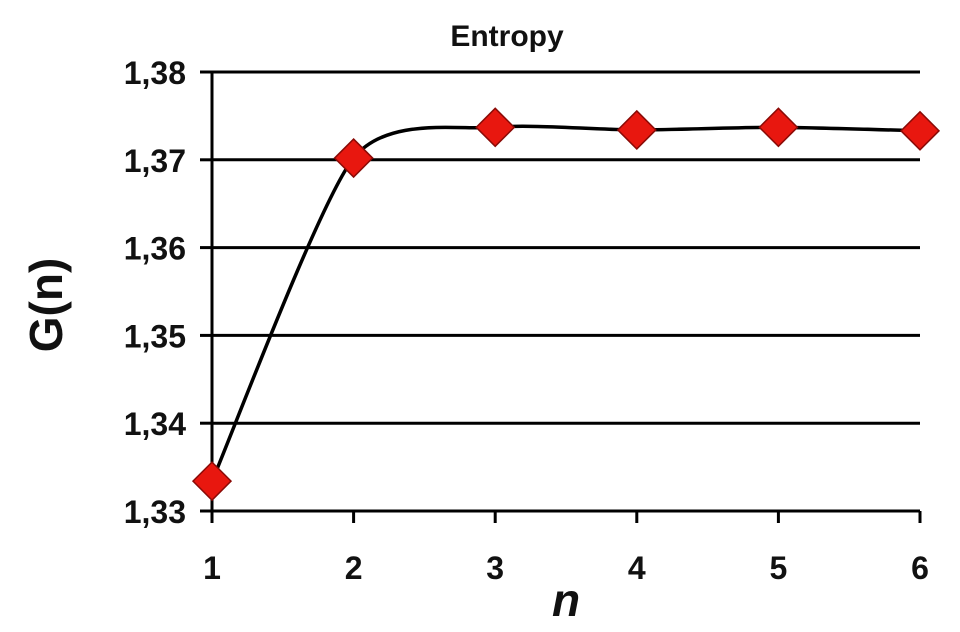 The width and height of the screenshot is (960, 632). What do you see at coordinates (495, 568) in the screenshot?
I see `x-tick-label-2: 3` at bounding box center [495, 568].